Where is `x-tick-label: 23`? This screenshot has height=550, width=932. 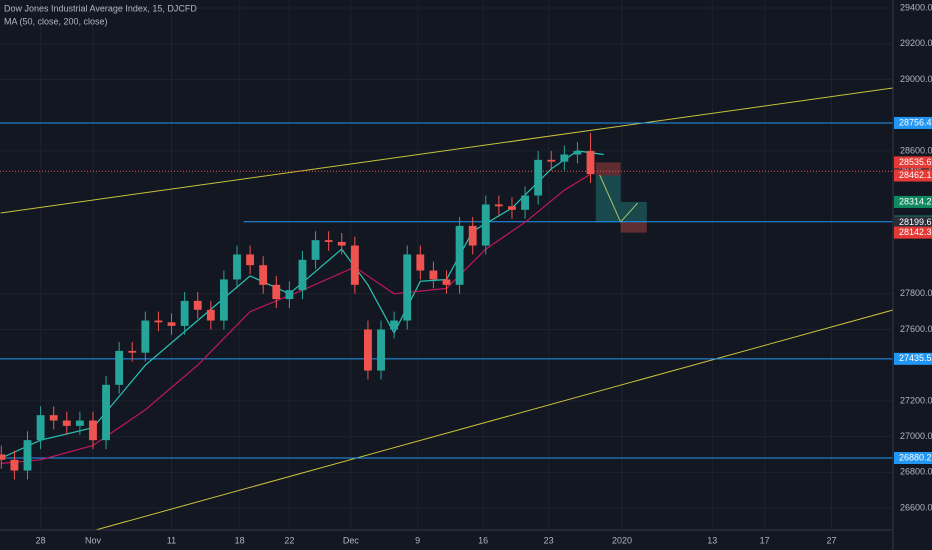
x-tick-label: 23 is located at coordinates (549, 540).